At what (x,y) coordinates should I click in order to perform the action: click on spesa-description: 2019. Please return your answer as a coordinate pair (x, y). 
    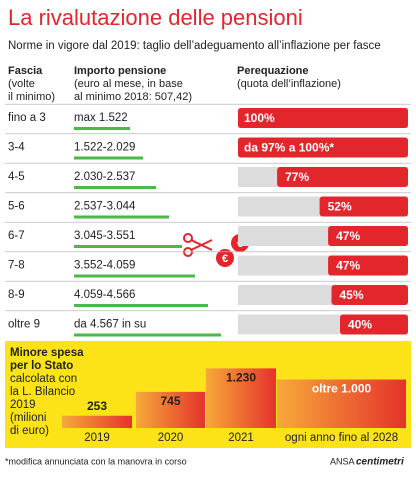
    Looking at the image, I should click on (23, 405).